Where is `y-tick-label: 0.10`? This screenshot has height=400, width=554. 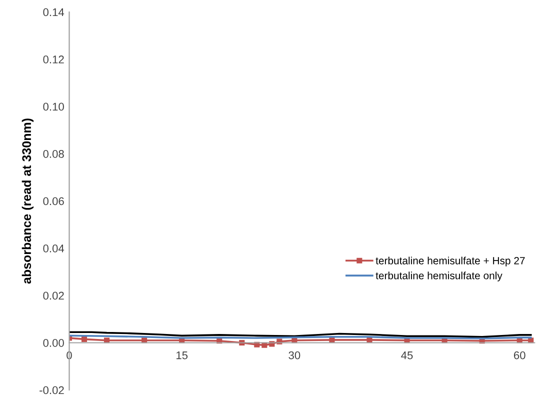 y-tick-label: 0.10 is located at coordinates (53, 106).